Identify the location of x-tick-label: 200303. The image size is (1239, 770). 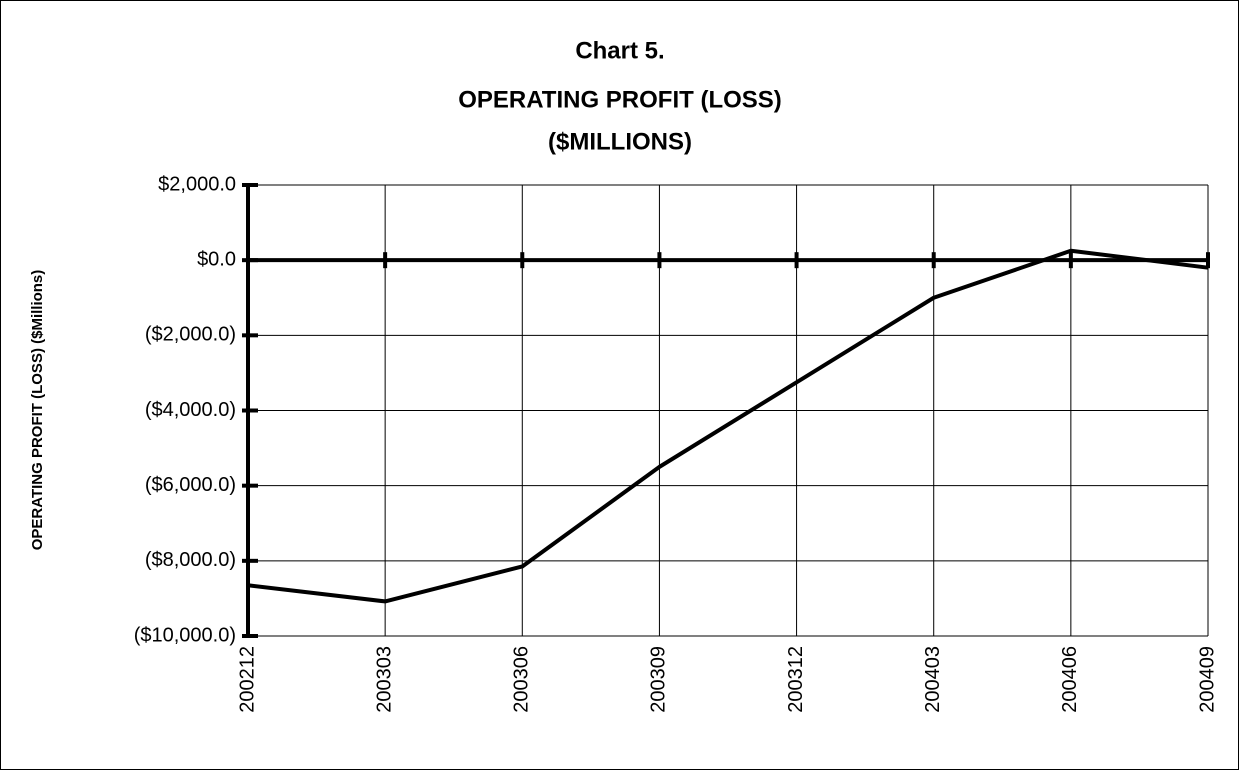
(384, 679).